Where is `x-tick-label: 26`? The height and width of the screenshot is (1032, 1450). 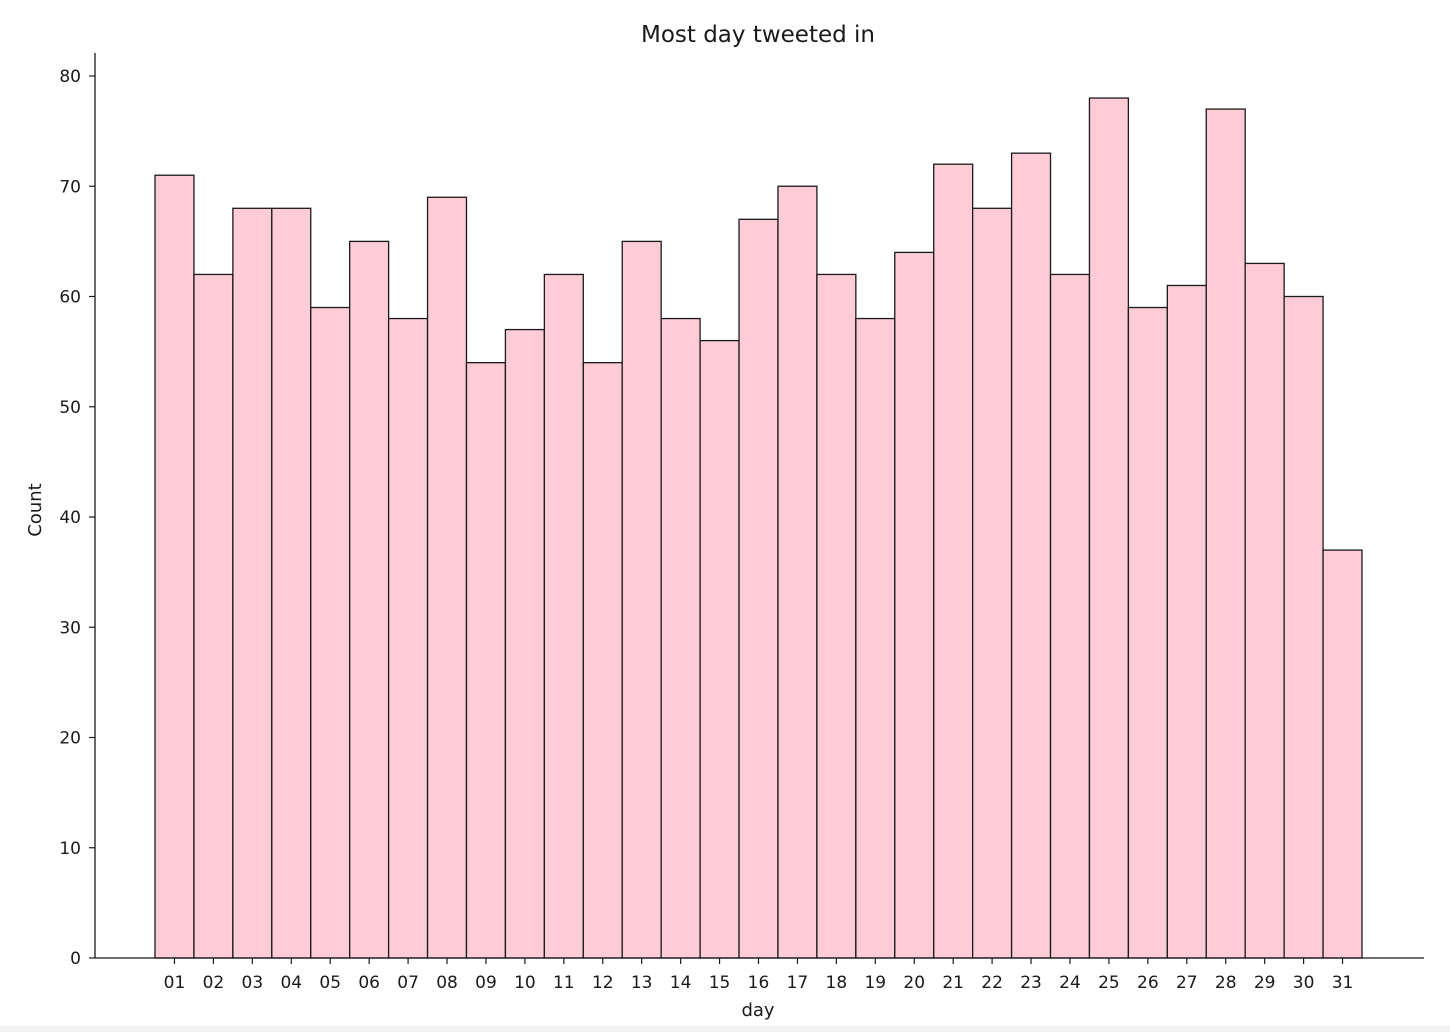 x-tick-label: 26 is located at coordinates (1148, 983).